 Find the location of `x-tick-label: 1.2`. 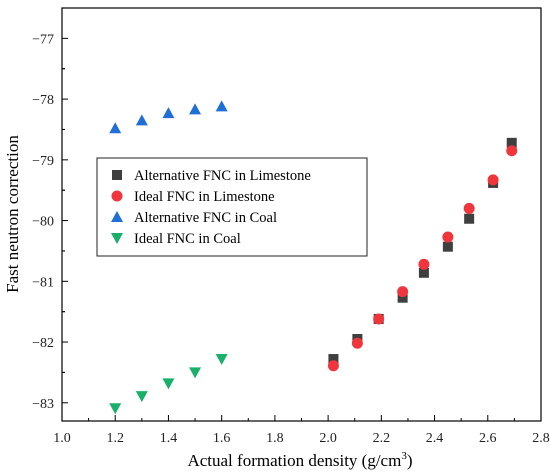

x-tick-label: 1.2 is located at coordinates (115, 438).